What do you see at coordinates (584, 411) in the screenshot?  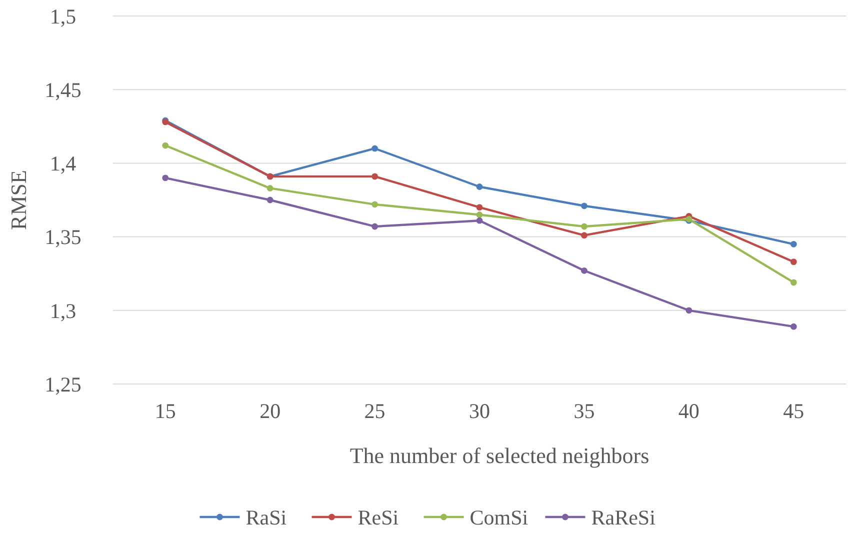 I see `x-tick-label: 35` at bounding box center [584, 411].